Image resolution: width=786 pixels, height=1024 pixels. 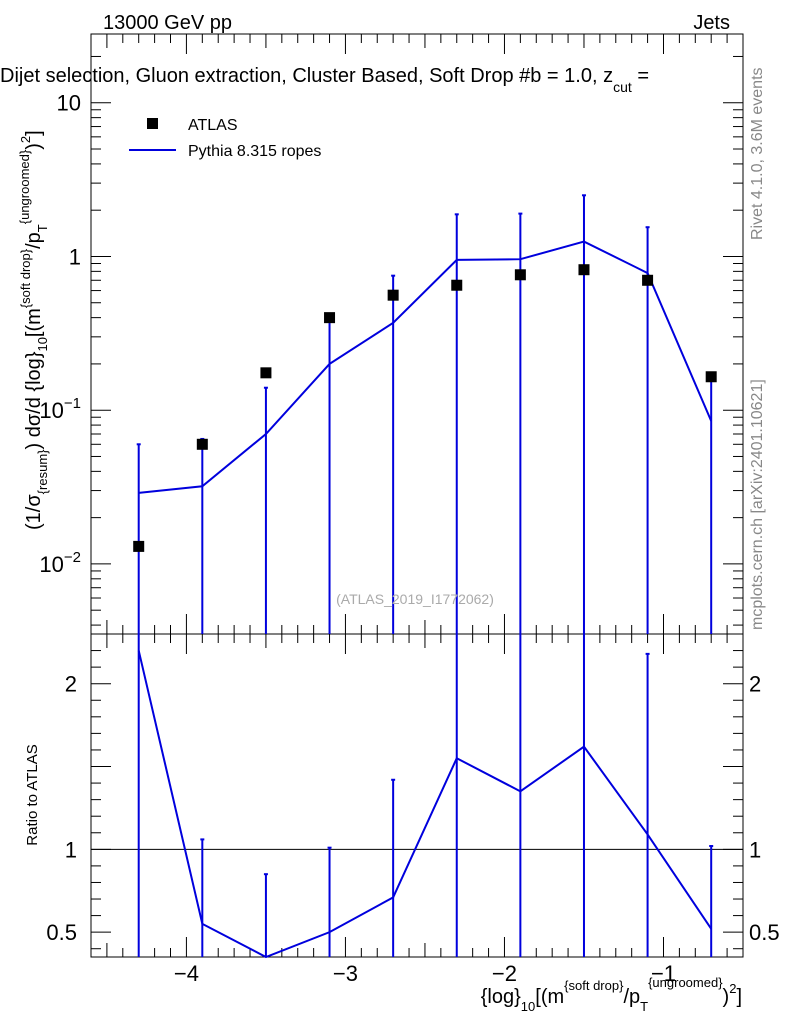 I want to click on analysis-watermark: (ATLAS_2019_I1772062), so click(x=415, y=599).